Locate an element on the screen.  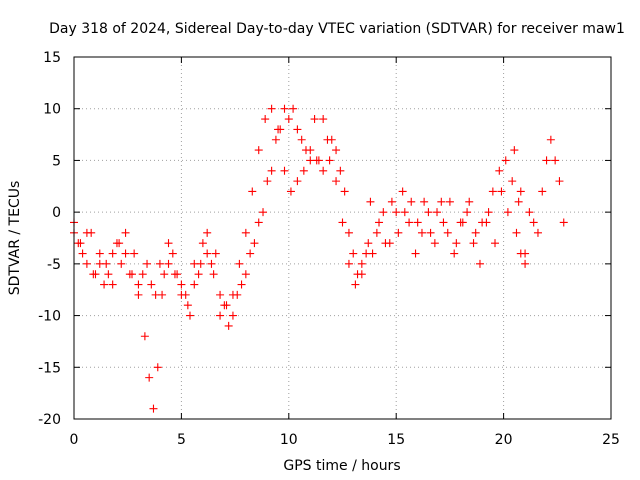
x-axis-title: GPS time / hours is located at coordinates (341, 466).